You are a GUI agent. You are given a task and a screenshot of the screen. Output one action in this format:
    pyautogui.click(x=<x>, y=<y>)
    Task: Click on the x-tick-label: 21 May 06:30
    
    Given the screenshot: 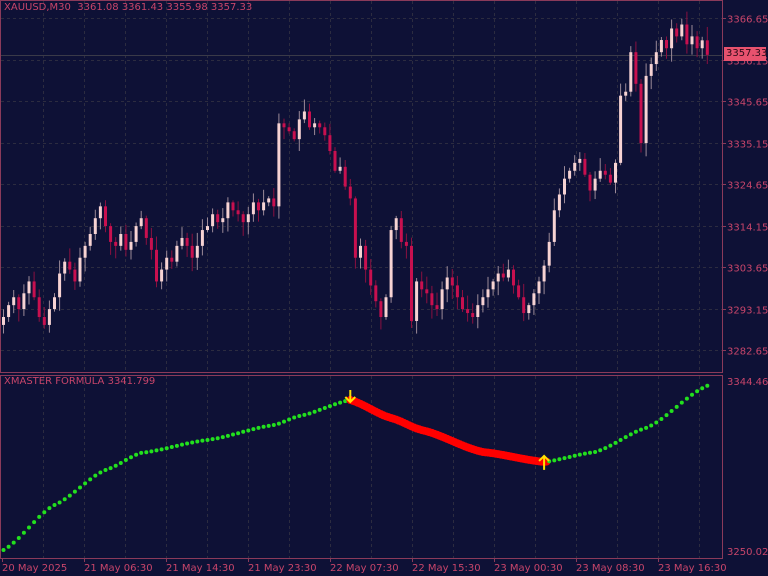 What is the action you would take?
    pyautogui.click(x=118, y=568)
    